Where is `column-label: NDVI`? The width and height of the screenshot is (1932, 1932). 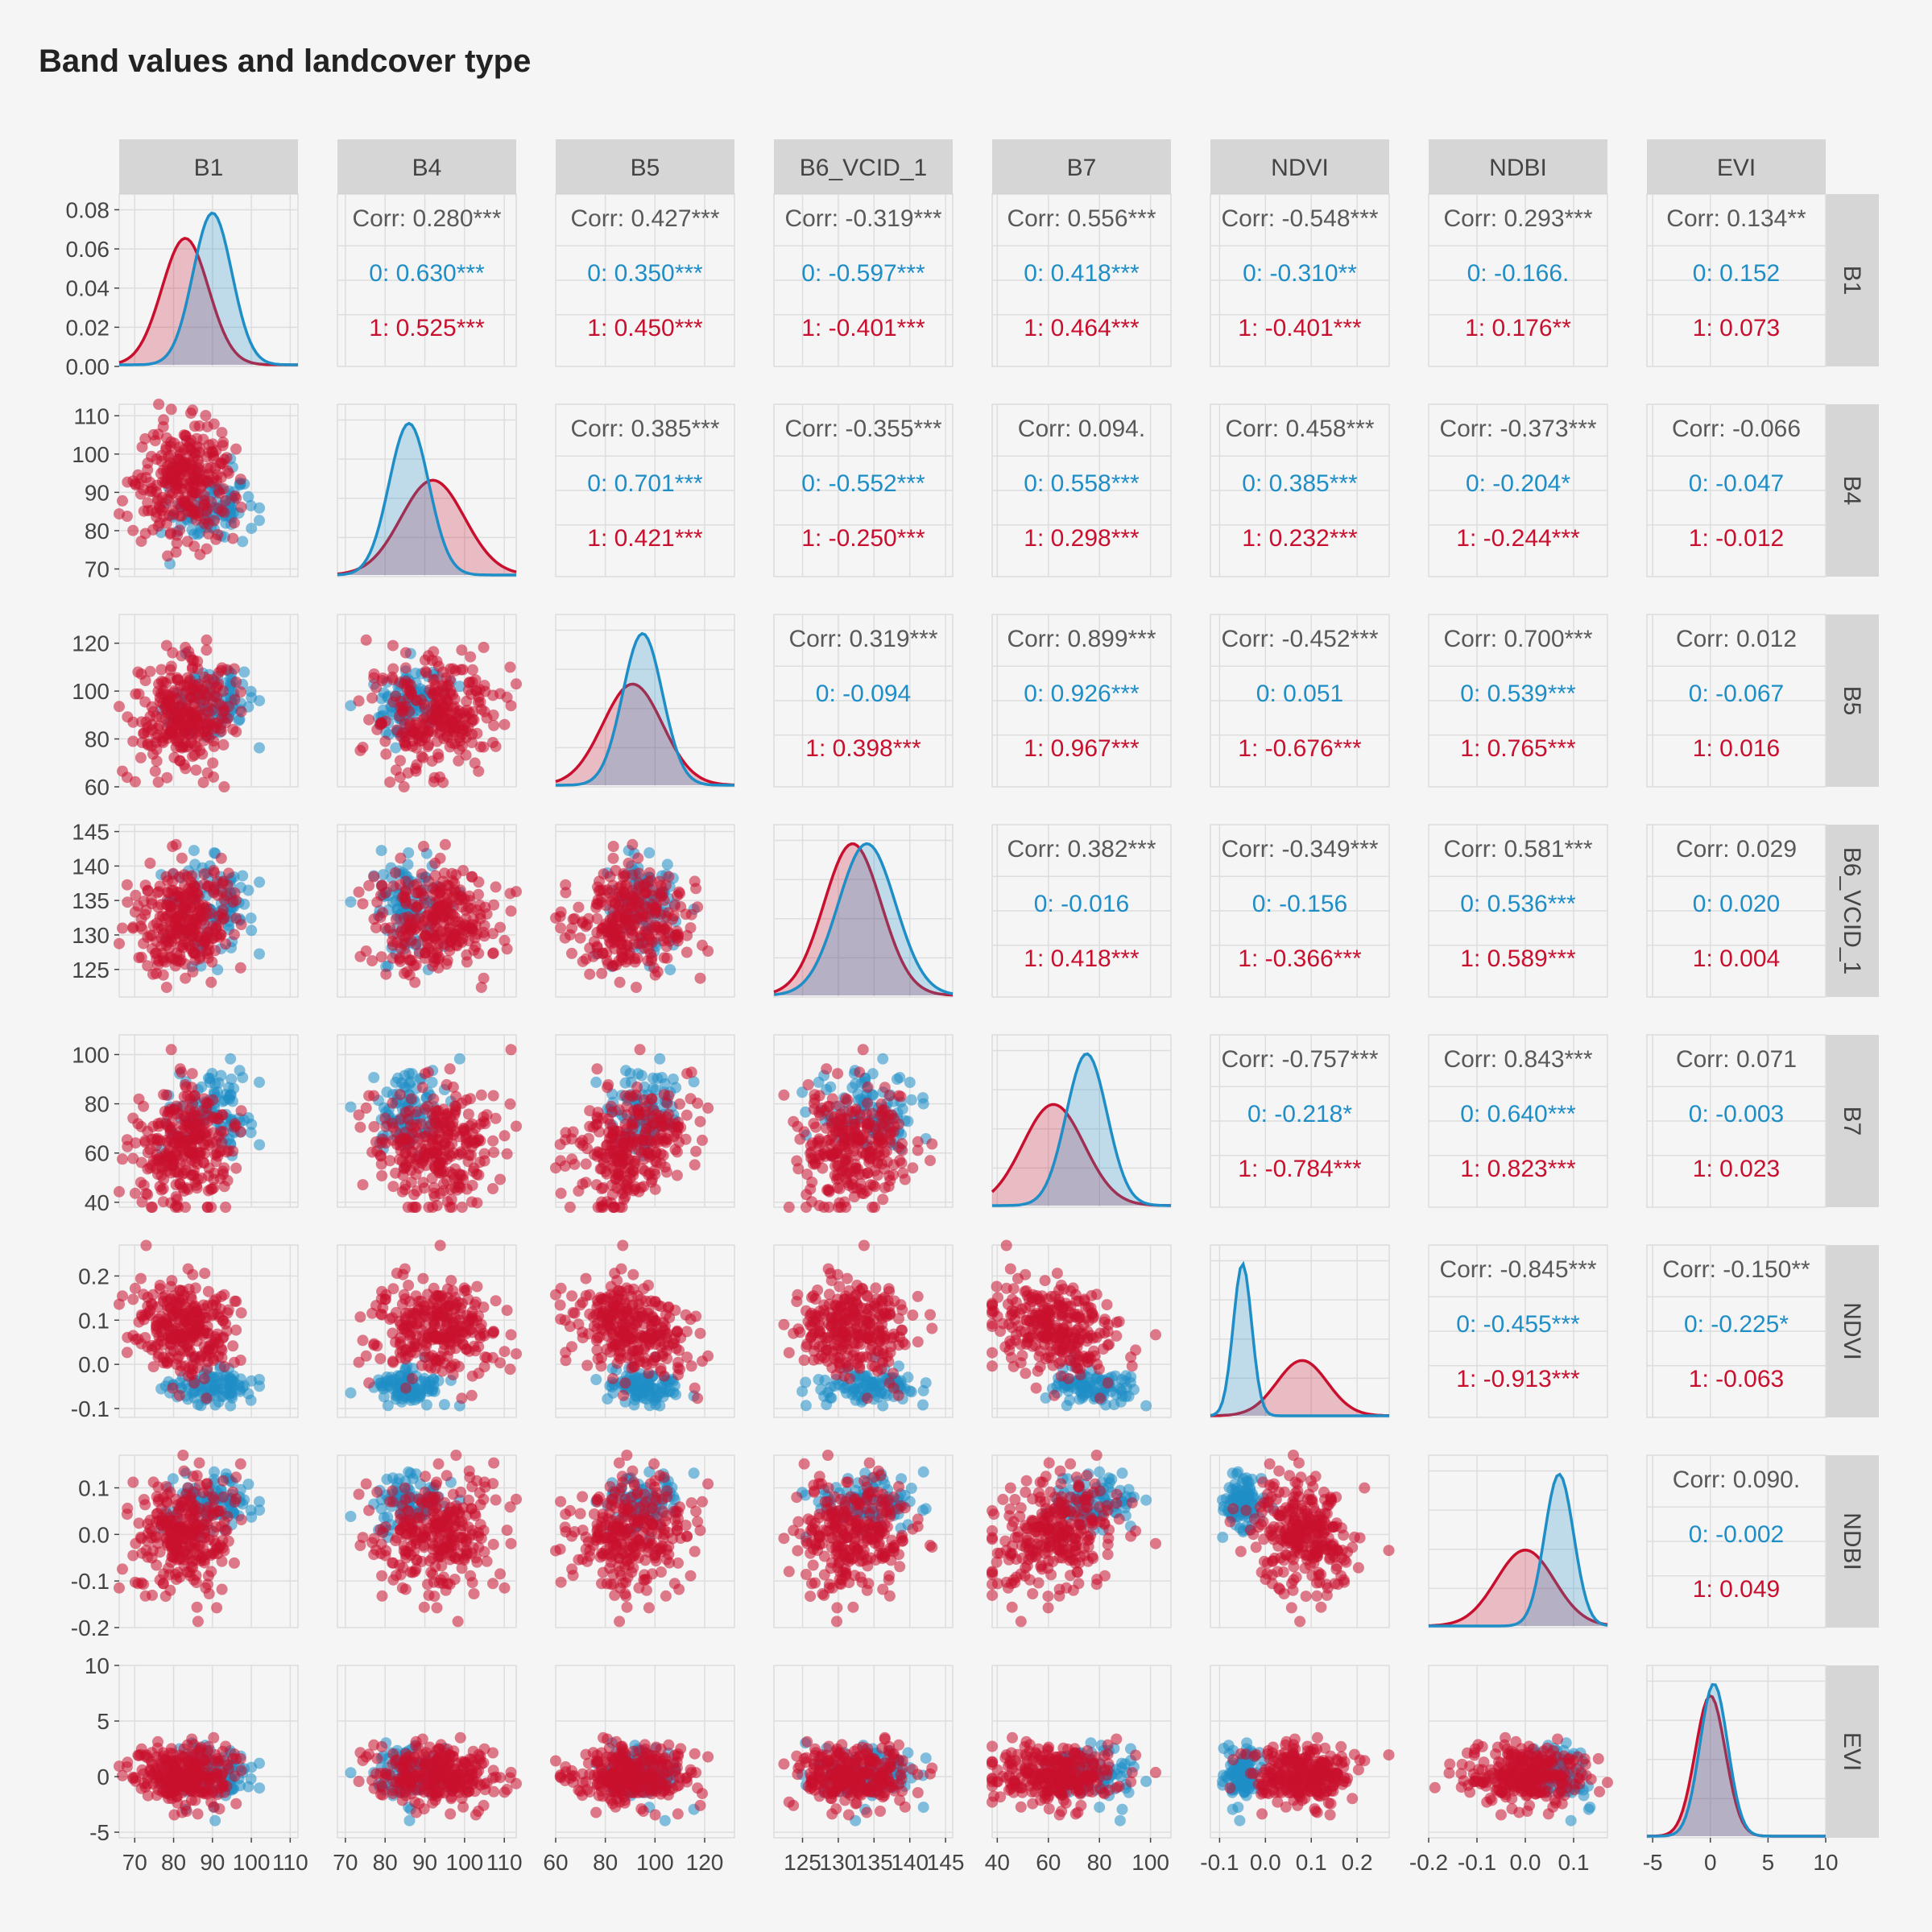
column-label: NDVI is located at coordinates (1300, 168).